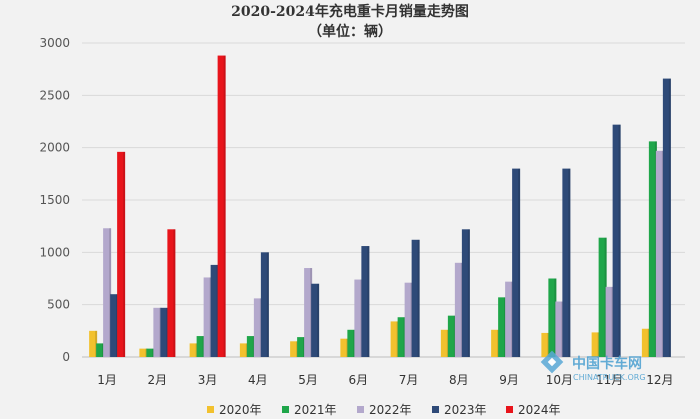 The height and width of the screenshot is (419, 700). I want to click on x-category-label: 4月, so click(258, 380).